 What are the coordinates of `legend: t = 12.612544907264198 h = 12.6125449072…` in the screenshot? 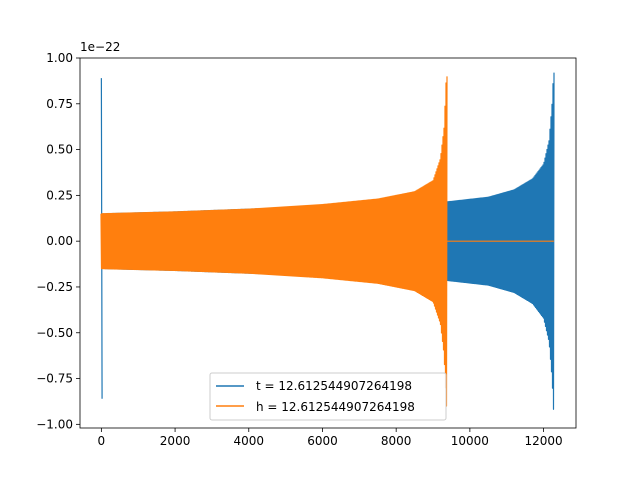 It's located at (328, 396).